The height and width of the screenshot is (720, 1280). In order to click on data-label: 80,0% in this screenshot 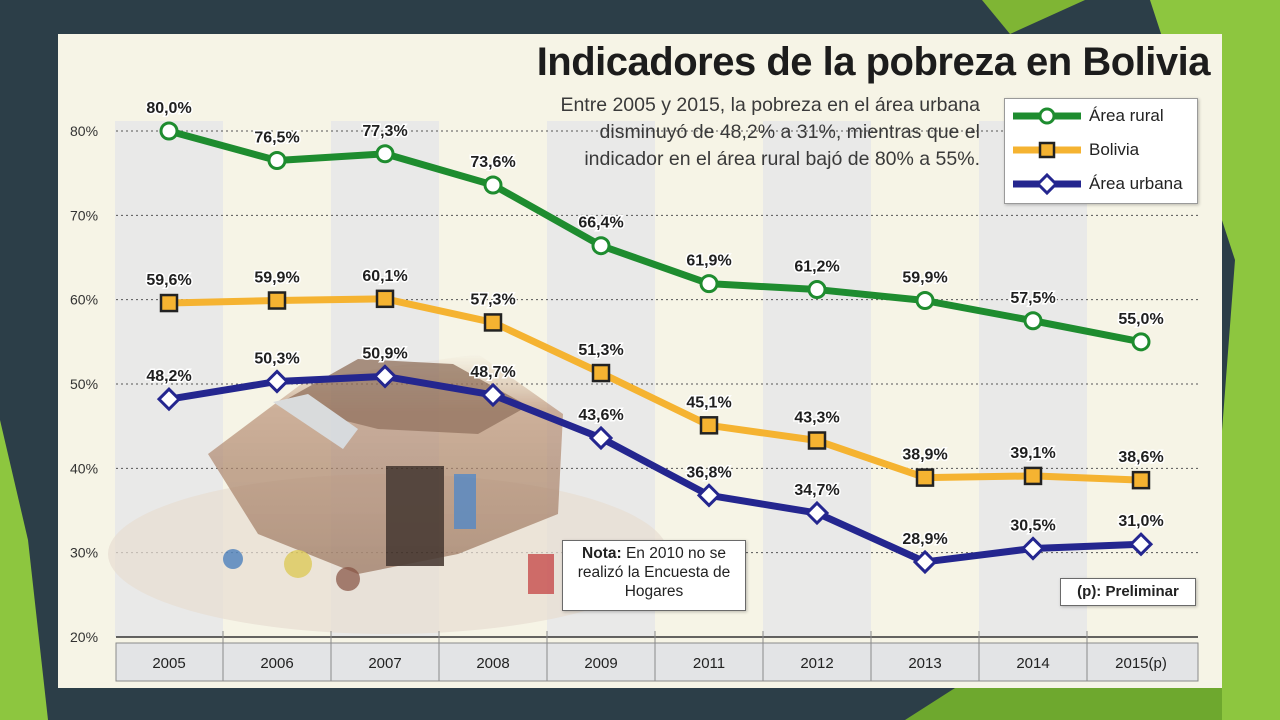, I will do `click(168, 108)`.